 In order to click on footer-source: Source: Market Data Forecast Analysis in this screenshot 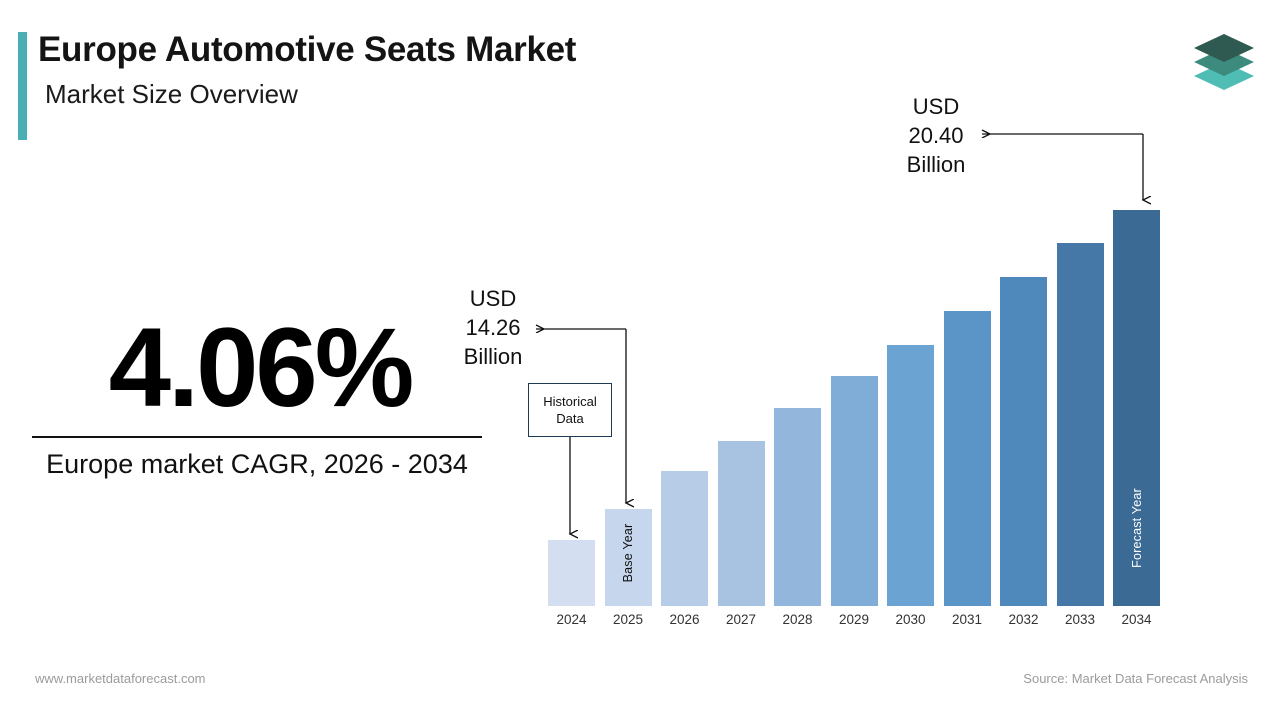, I will do `click(1135, 678)`.